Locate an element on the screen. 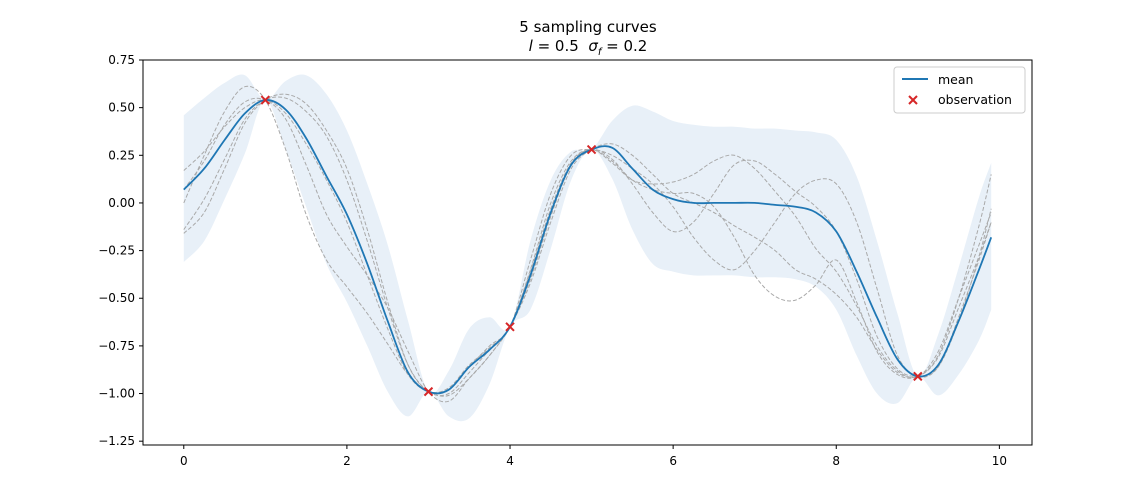 The height and width of the screenshot is (500, 1147). x-tick-label: 10 is located at coordinates (999, 461).